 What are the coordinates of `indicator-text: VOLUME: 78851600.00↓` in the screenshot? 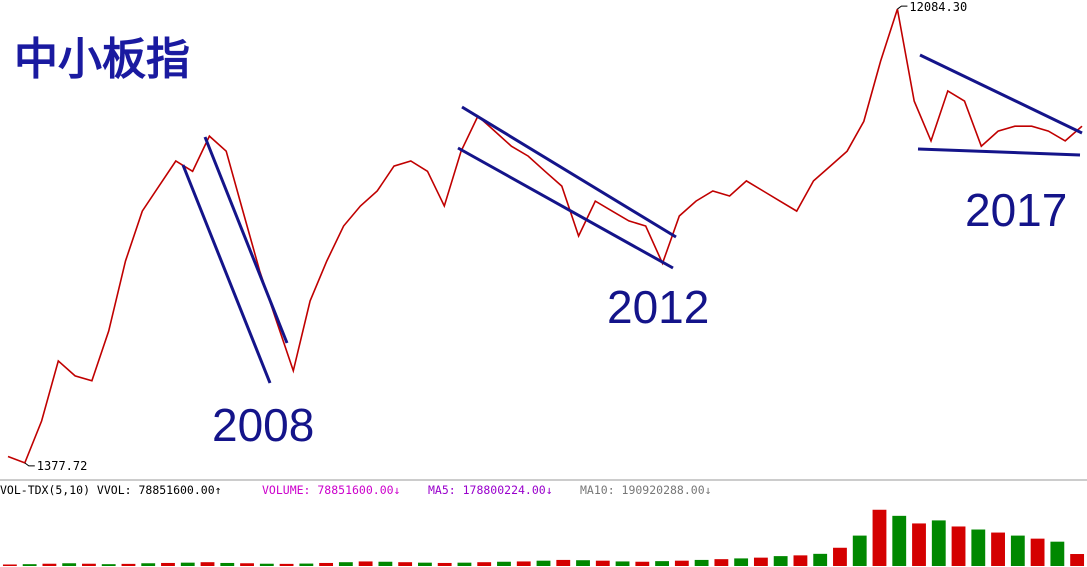 It's located at (331, 490).